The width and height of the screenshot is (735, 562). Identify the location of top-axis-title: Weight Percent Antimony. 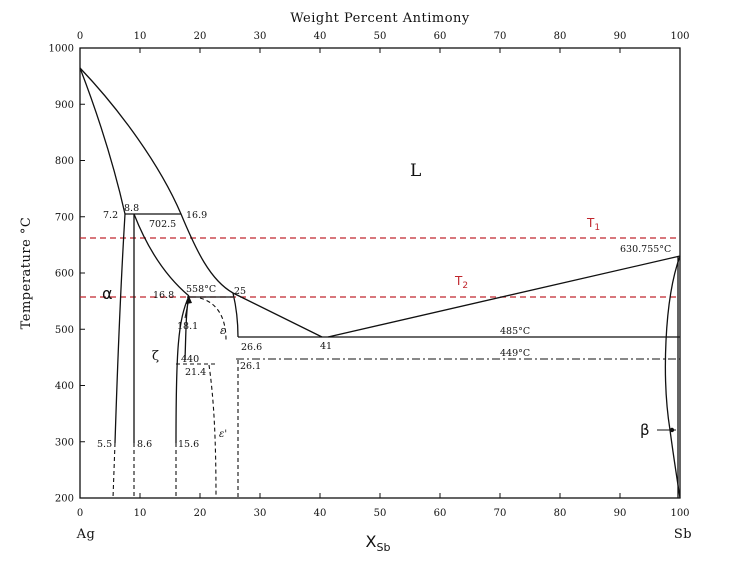
(380, 18).